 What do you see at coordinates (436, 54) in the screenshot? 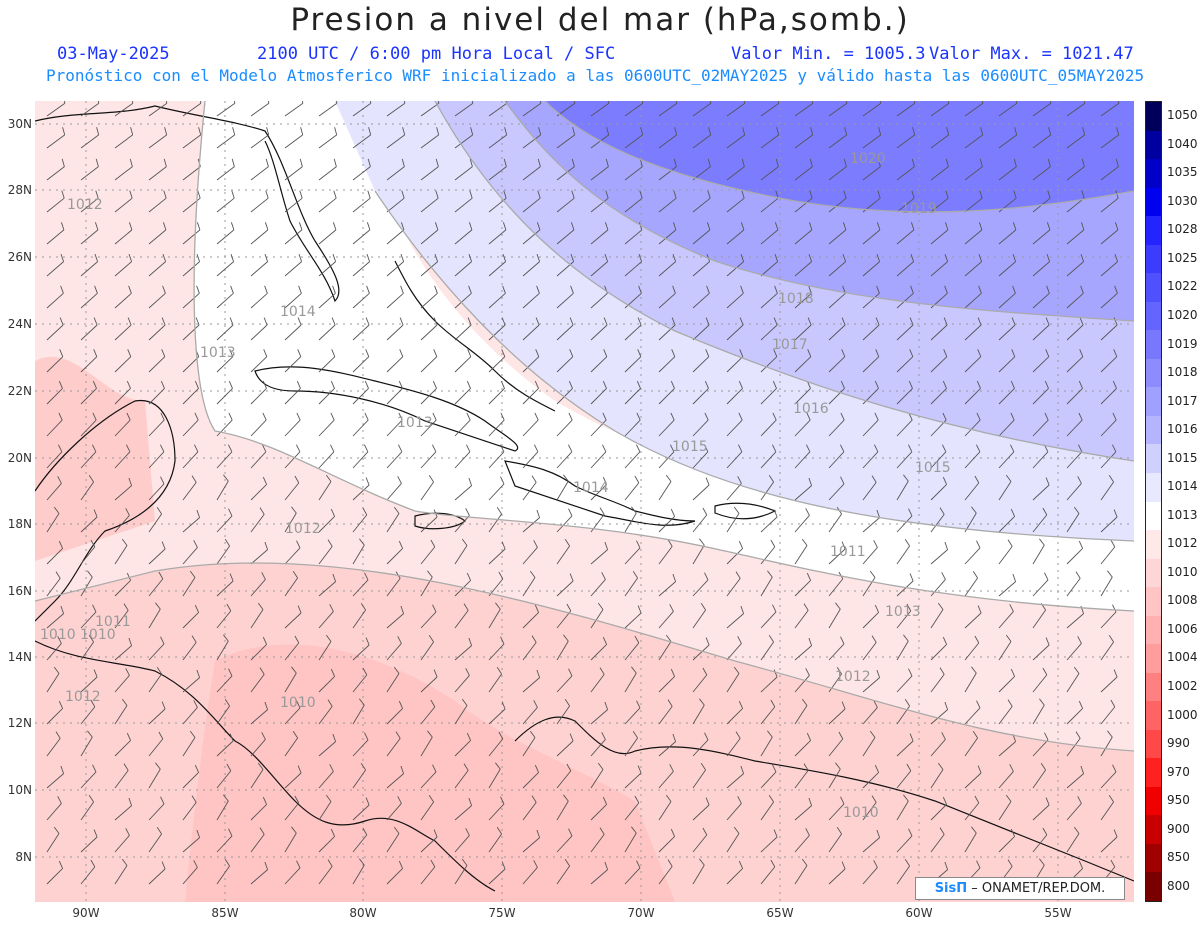
I see `valid-time-label: 2100 UTC / 6:00 pm Hora Local / SFC` at bounding box center [436, 54].